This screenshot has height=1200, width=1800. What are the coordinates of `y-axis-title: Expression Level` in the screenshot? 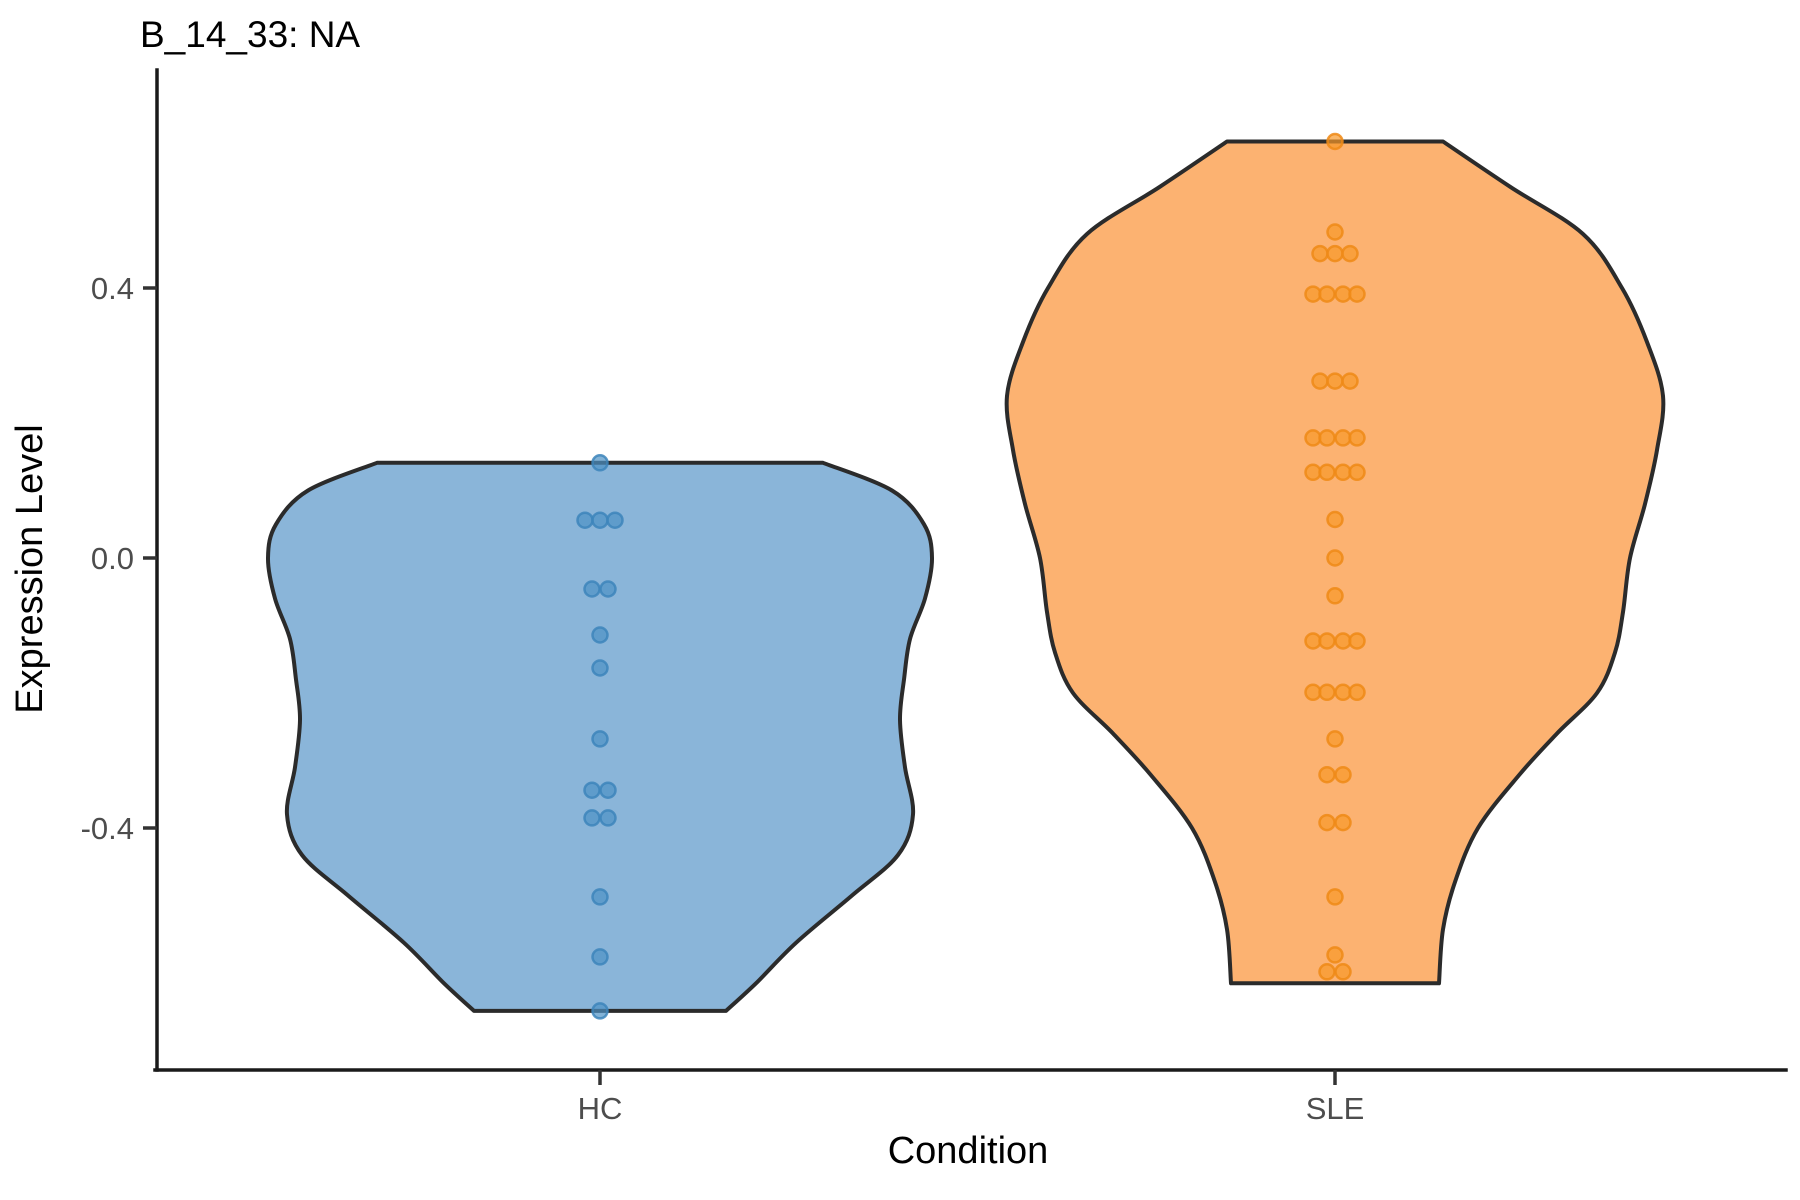 It's located at (30, 568).